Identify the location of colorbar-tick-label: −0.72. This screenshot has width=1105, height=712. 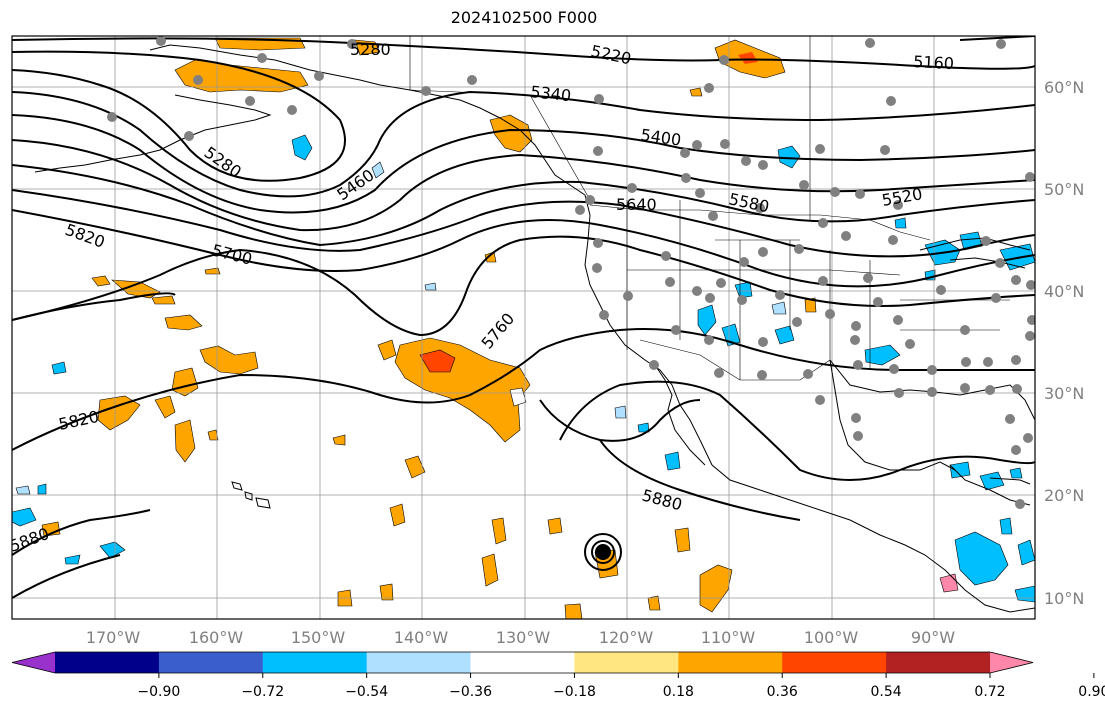
(262, 692).